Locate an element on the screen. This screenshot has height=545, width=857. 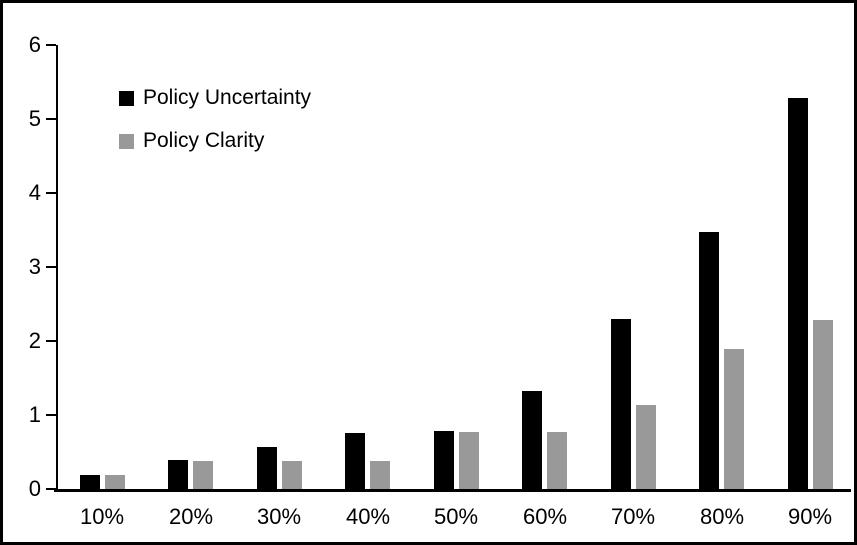
bar-policy-uncertainty-10% is located at coordinates (90, 482).